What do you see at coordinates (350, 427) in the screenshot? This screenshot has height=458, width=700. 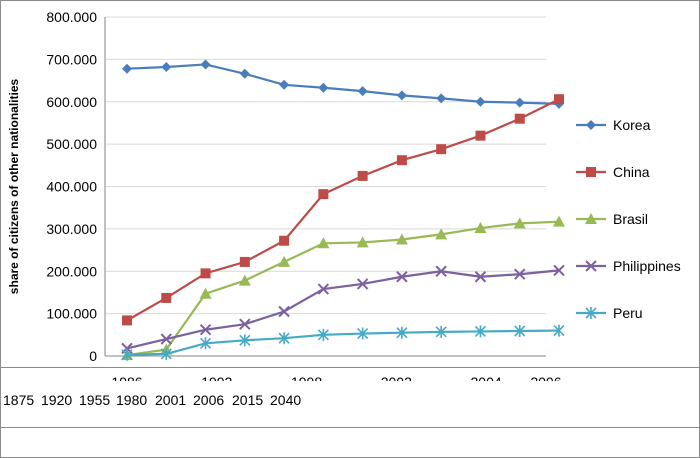 I see `divider-line-lower` at bounding box center [350, 427].